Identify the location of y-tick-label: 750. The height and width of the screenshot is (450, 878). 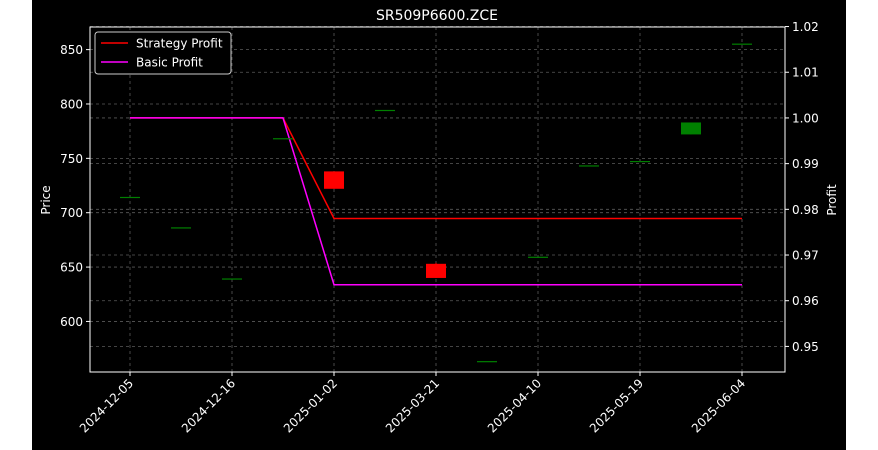
(71, 159).